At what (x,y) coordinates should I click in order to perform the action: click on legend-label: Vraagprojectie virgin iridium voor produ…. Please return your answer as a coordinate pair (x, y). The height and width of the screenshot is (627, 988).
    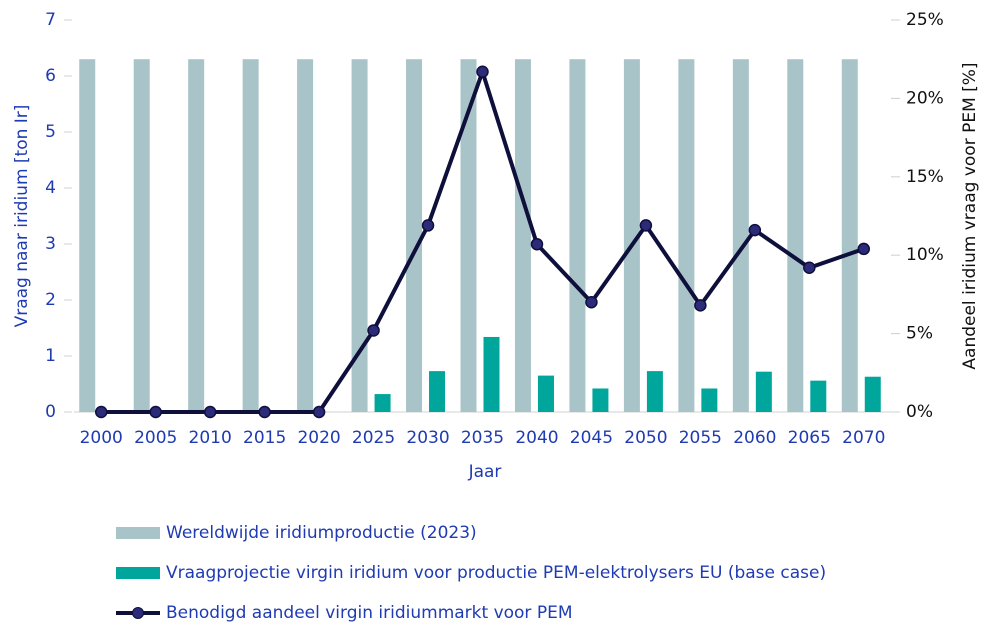
    Looking at the image, I should click on (496, 573).